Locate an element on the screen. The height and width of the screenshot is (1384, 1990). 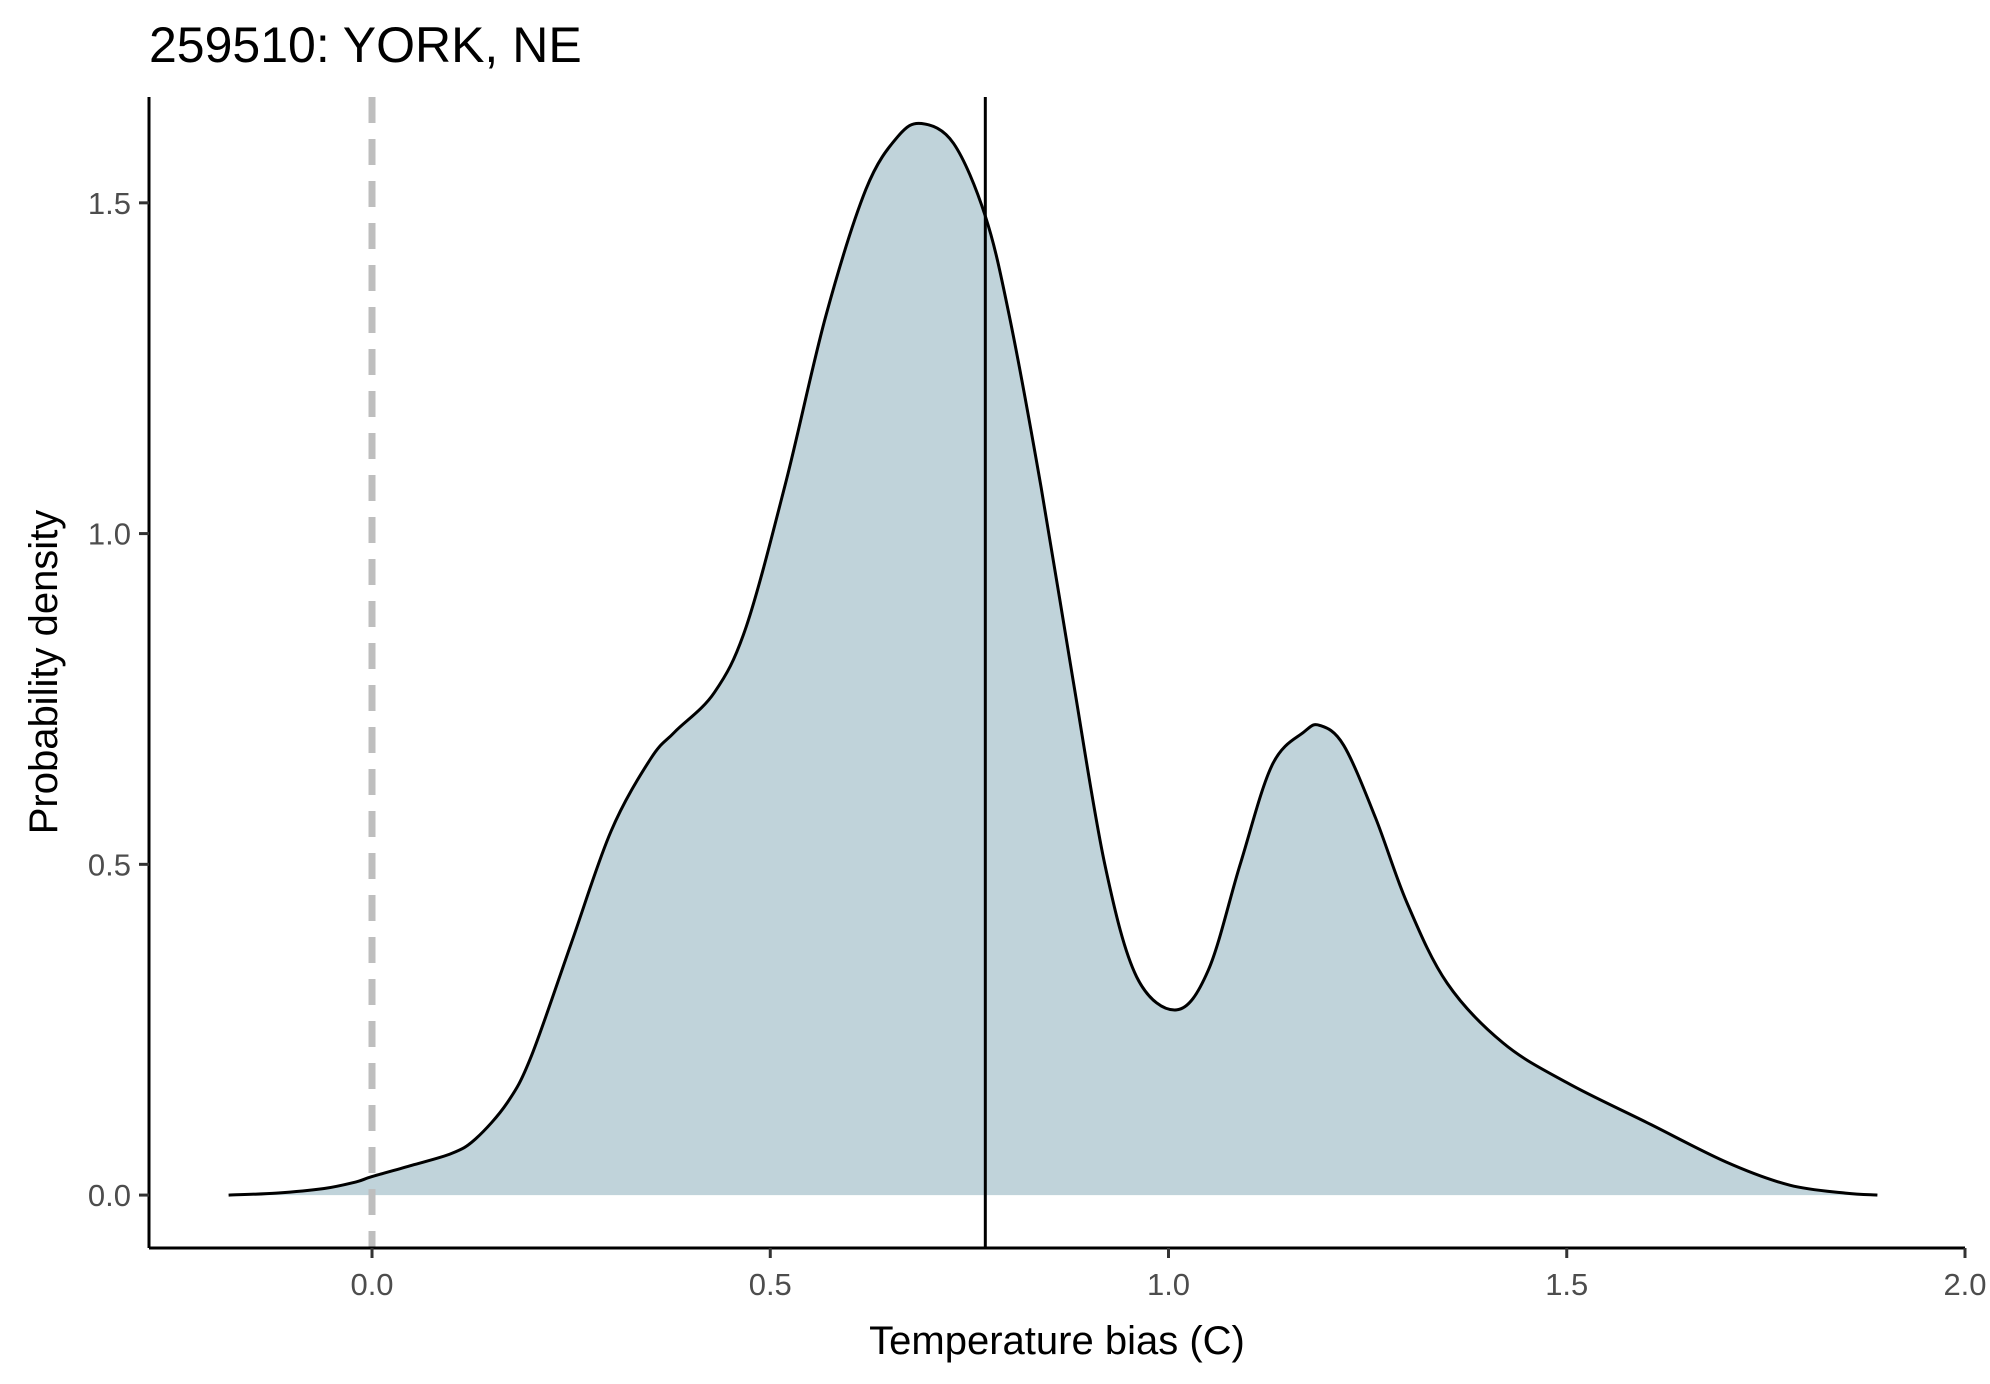
y-axis-ticks: 0.0 0.5 1.0 1.5 is located at coordinates (118, 699).